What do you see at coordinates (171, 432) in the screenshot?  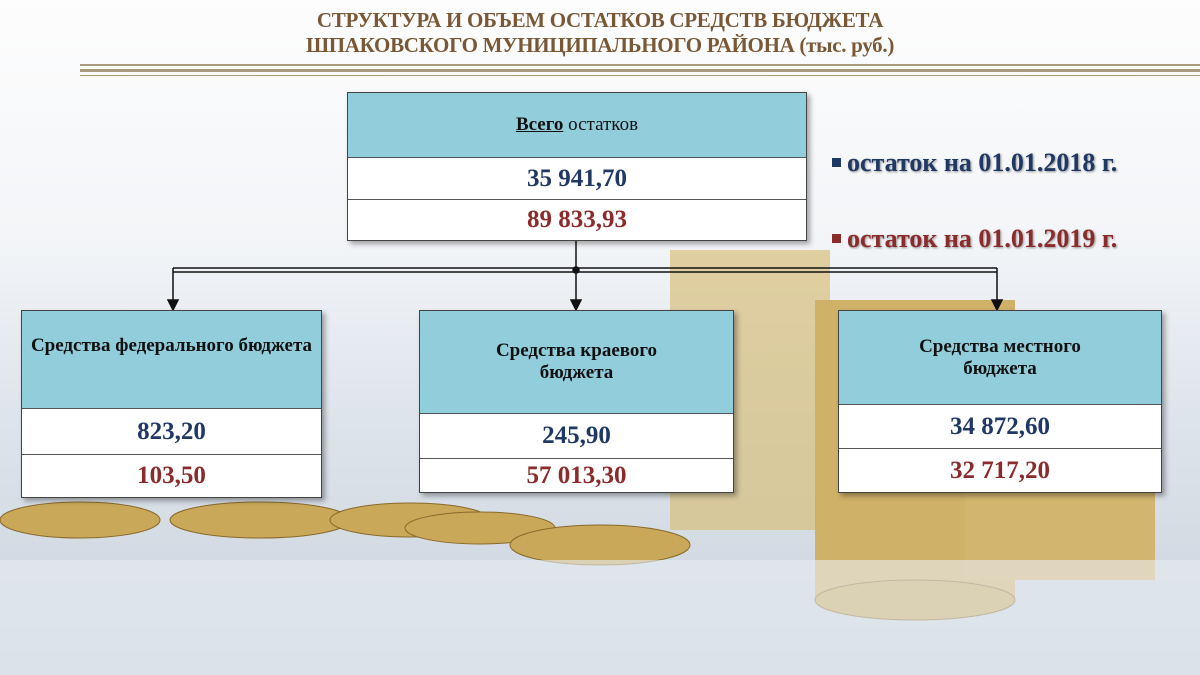 I see `federal-value-2018: 823,20` at bounding box center [171, 432].